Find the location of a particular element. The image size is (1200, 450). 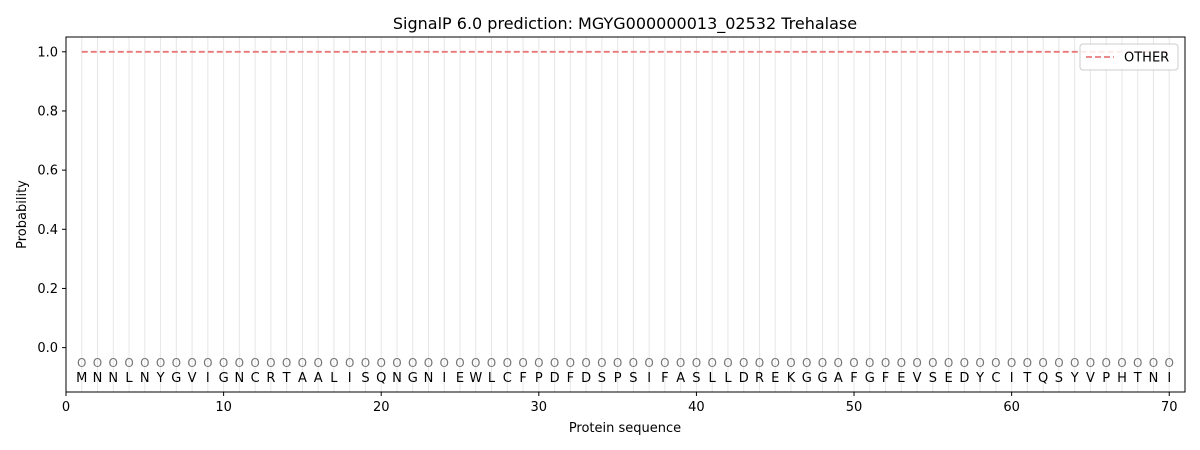

y-tick-label: 0.8 is located at coordinates (47, 111).